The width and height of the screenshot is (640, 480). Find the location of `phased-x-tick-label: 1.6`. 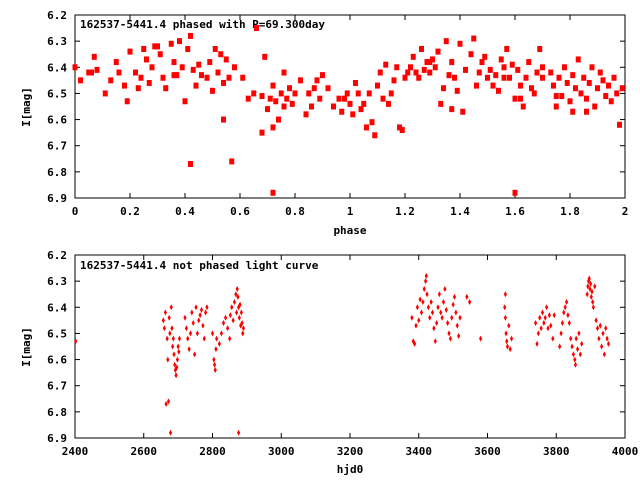

phased-x-tick-label: 1.6 is located at coordinates (515, 211).